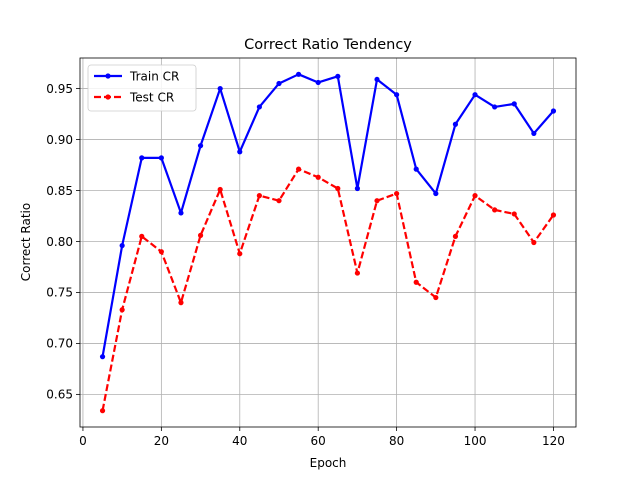 The height and width of the screenshot is (480, 640). What do you see at coordinates (26, 242) in the screenshot?
I see `y-axis-label: Correct Ratio` at bounding box center [26, 242].